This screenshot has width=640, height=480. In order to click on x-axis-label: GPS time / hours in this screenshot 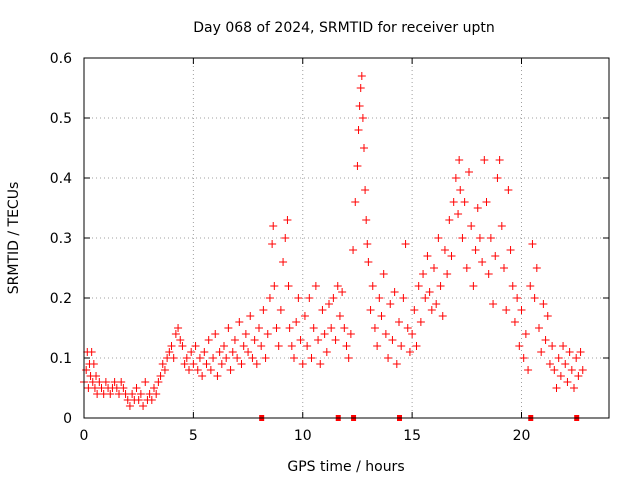, I will do `click(345, 467)`.